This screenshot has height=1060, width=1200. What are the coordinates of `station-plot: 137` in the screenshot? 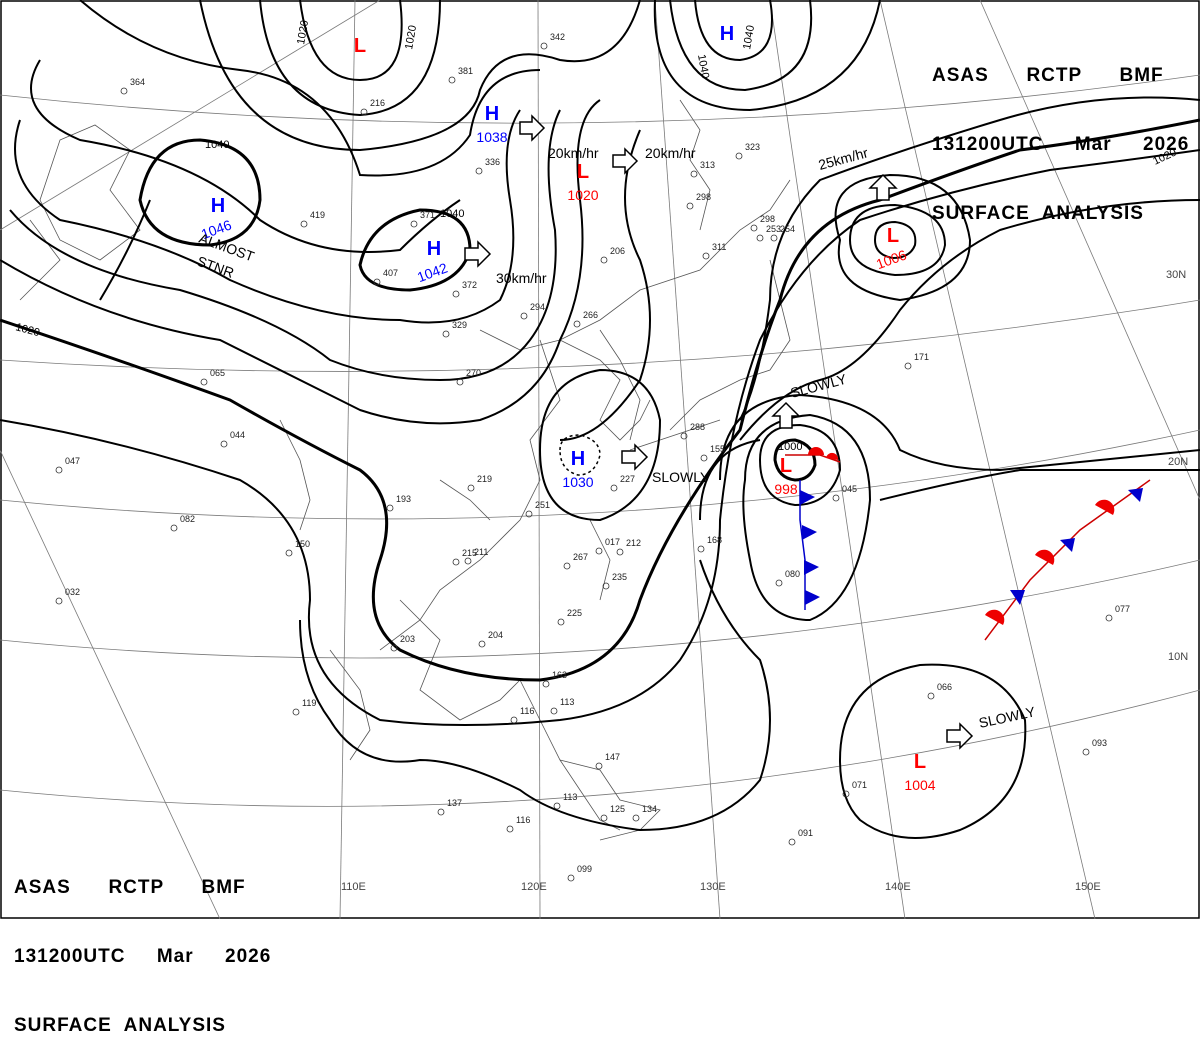 It's located at (454, 803).